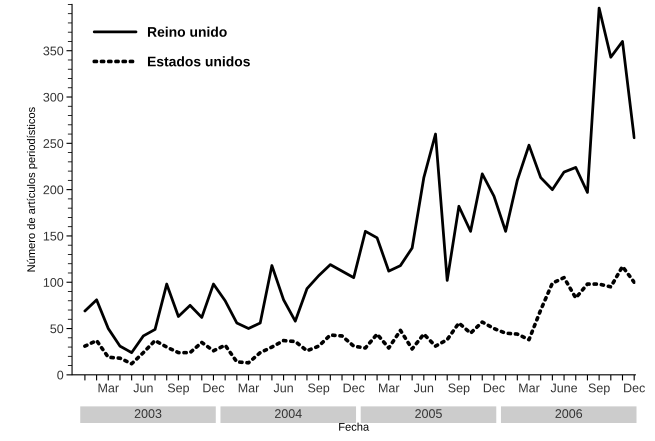 Image resolution: width=655 pixels, height=441 pixels. What do you see at coordinates (57, 329) in the screenshot?
I see `y-tick-label: 50` at bounding box center [57, 329].